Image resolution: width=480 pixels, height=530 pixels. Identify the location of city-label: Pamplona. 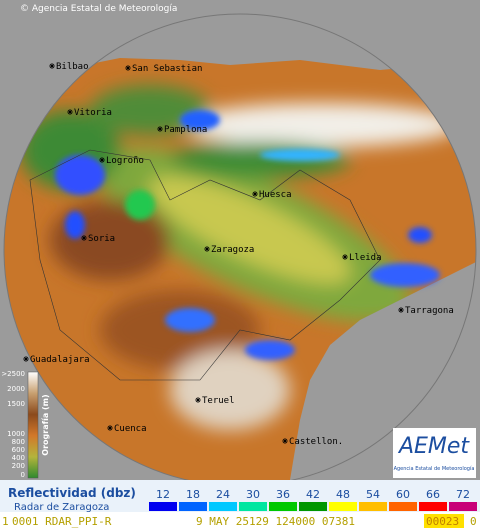
(185, 130).